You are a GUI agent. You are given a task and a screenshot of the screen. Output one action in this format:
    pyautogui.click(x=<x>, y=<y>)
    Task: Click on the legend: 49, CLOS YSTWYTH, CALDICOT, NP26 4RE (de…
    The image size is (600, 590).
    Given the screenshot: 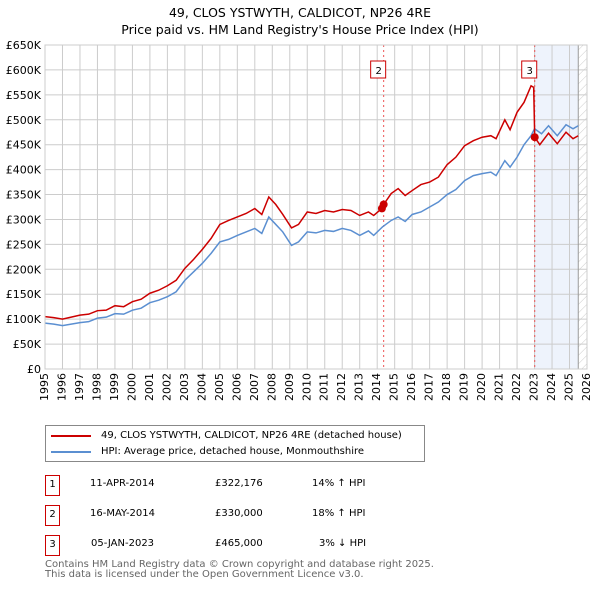 What is the action you would take?
    pyautogui.click(x=235, y=443)
    